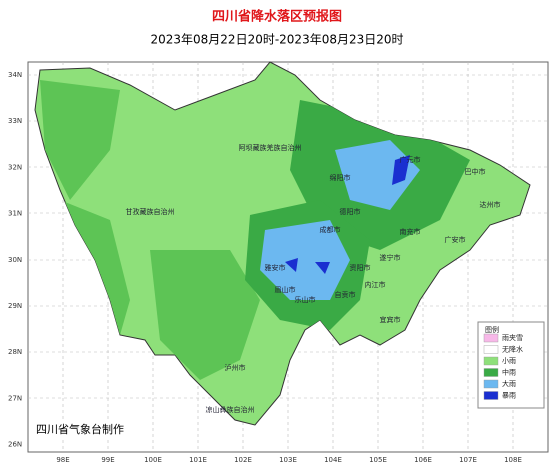  Describe the element at coordinates (330, 229) in the screenshot. I see `region-label: 成都市` at that location.